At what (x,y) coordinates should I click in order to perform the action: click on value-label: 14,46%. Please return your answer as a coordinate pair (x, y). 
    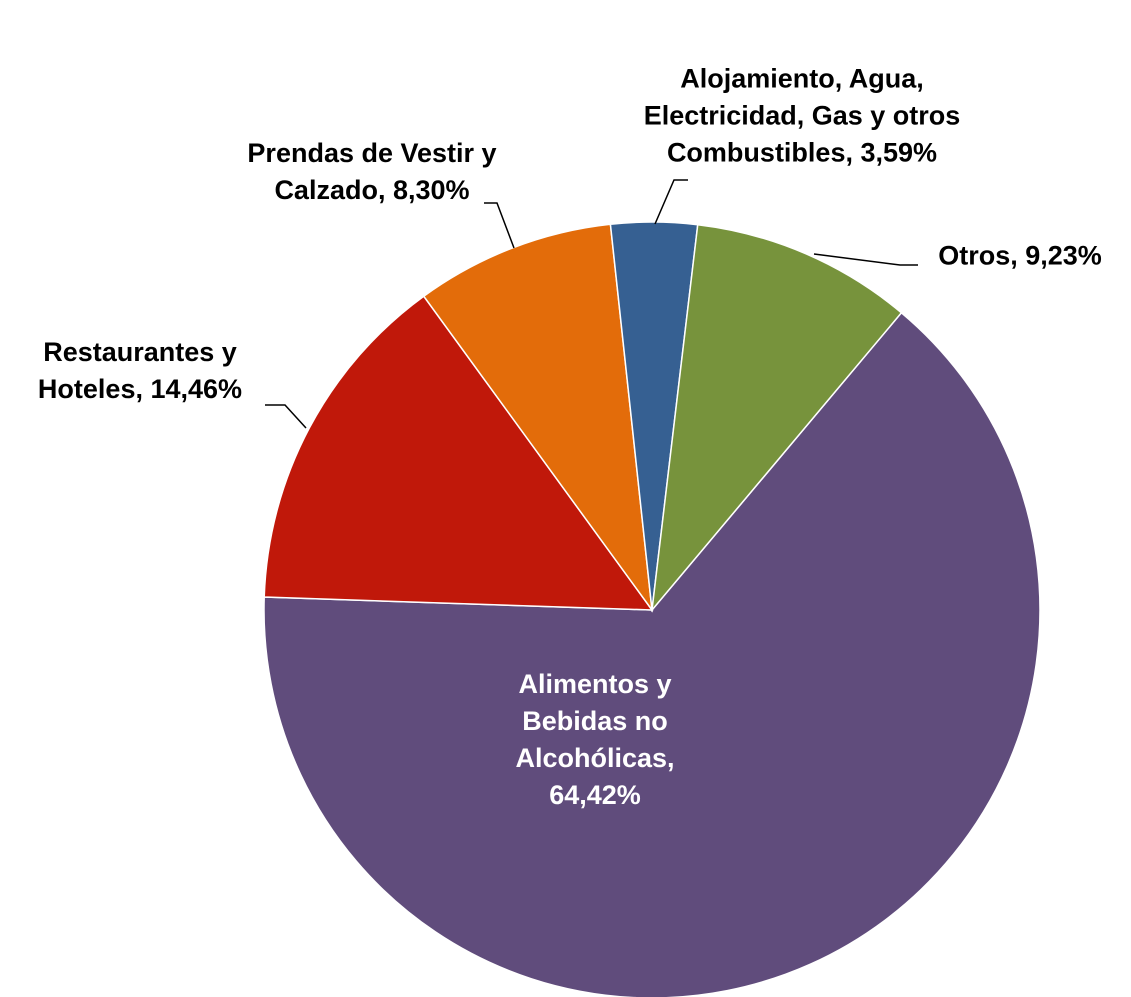
    Looking at the image, I should click on (196, 389).